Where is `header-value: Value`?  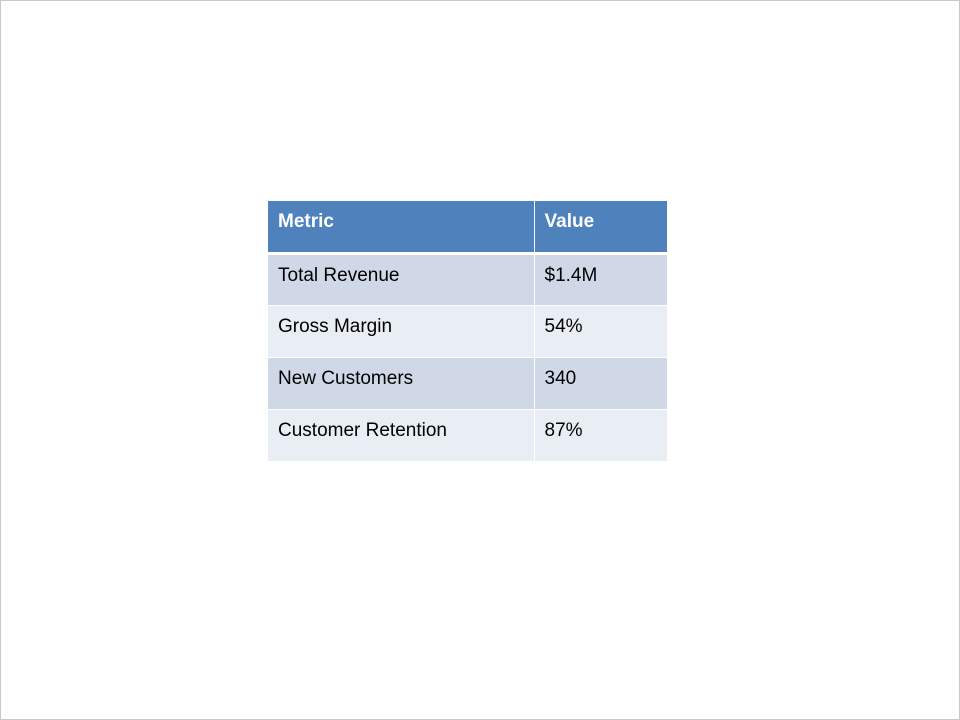 header-value: Value is located at coordinates (600, 228).